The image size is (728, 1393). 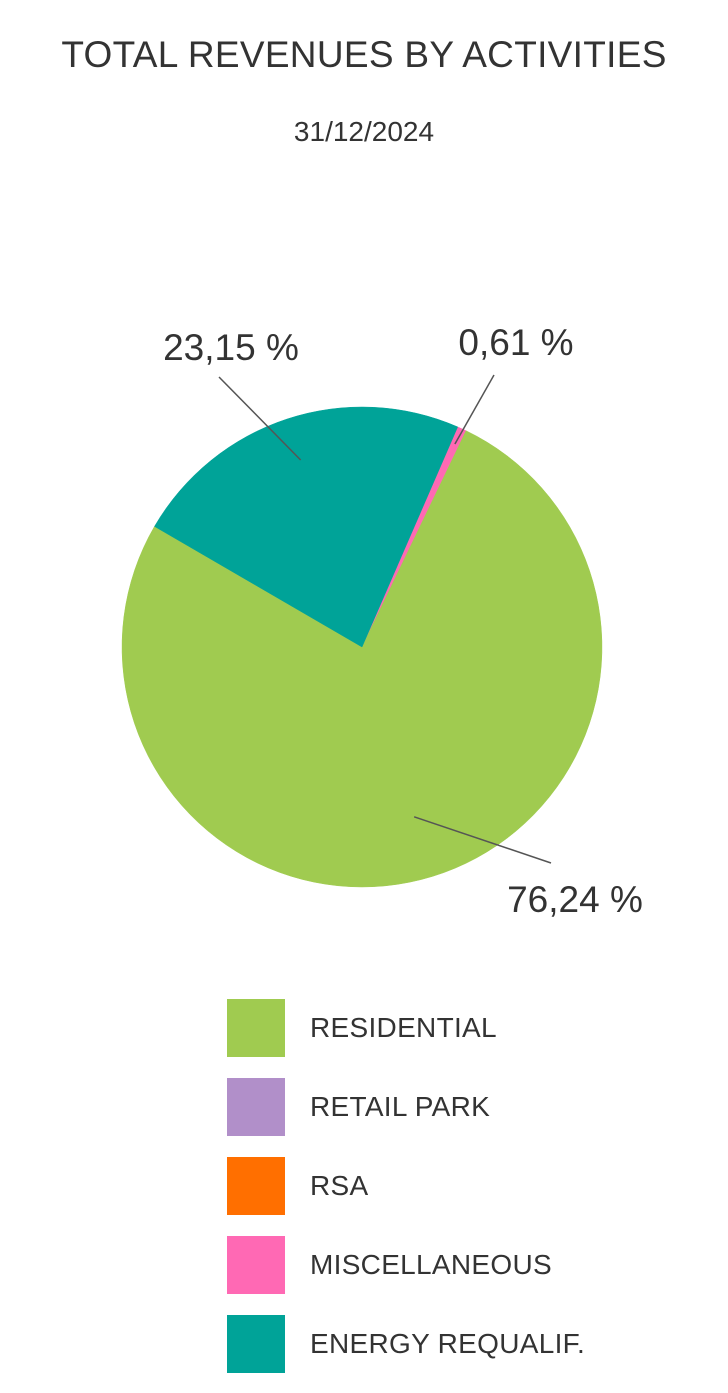 What do you see at coordinates (339, 1185) in the screenshot?
I see `legend-label-rsa: RSA` at bounding box center [339, 1185].